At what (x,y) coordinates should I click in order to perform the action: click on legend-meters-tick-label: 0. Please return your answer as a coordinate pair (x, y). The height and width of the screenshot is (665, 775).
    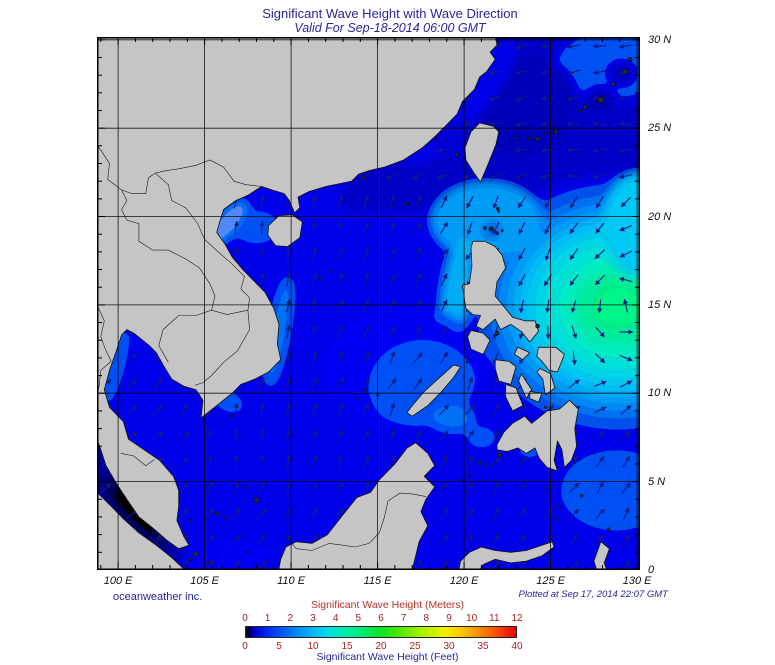
    Looking at the image, I should click on (245, 618).